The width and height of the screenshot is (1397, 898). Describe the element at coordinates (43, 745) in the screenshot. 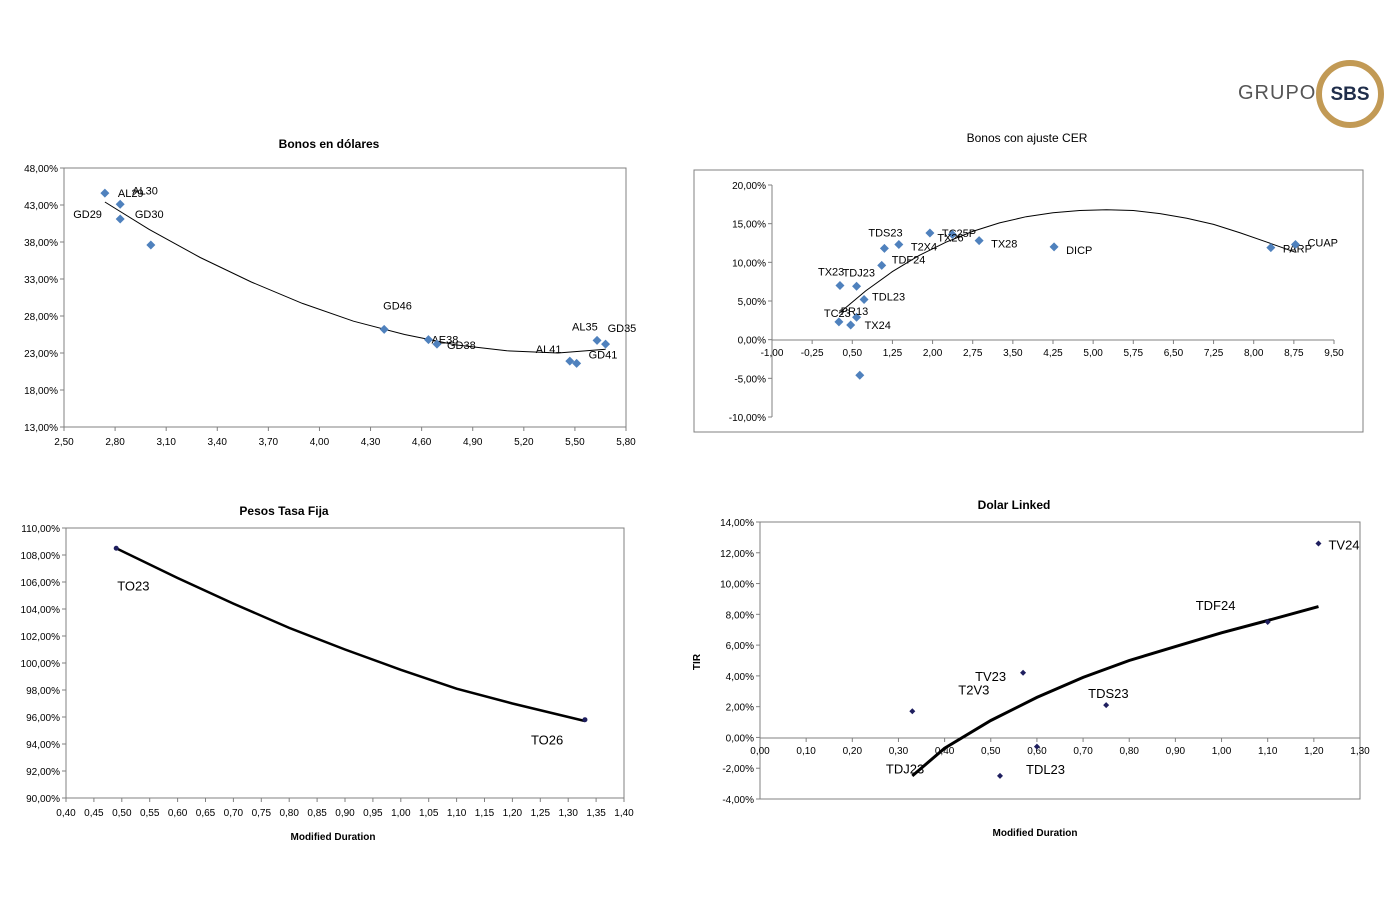

I see `y-tick-label: 94,00%` at that location.